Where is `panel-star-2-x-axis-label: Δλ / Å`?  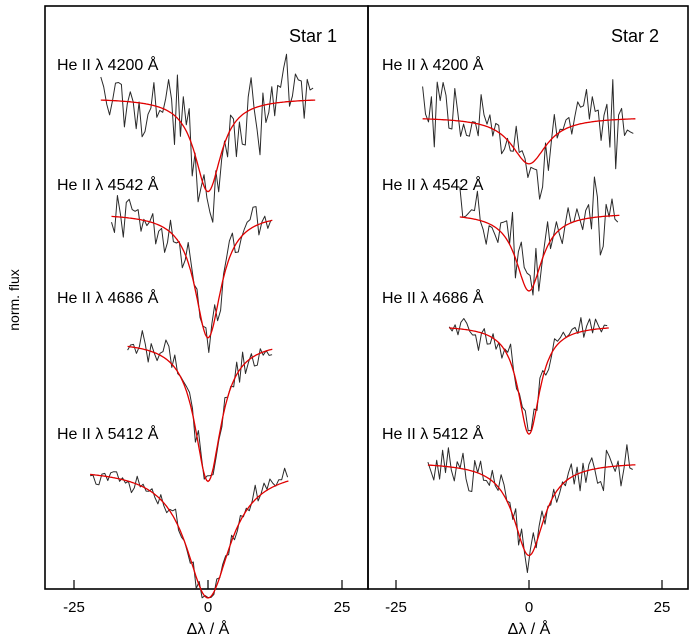 panel-star-2-x-axis-label: Δλ / Å is located at coordinates (529, 628).